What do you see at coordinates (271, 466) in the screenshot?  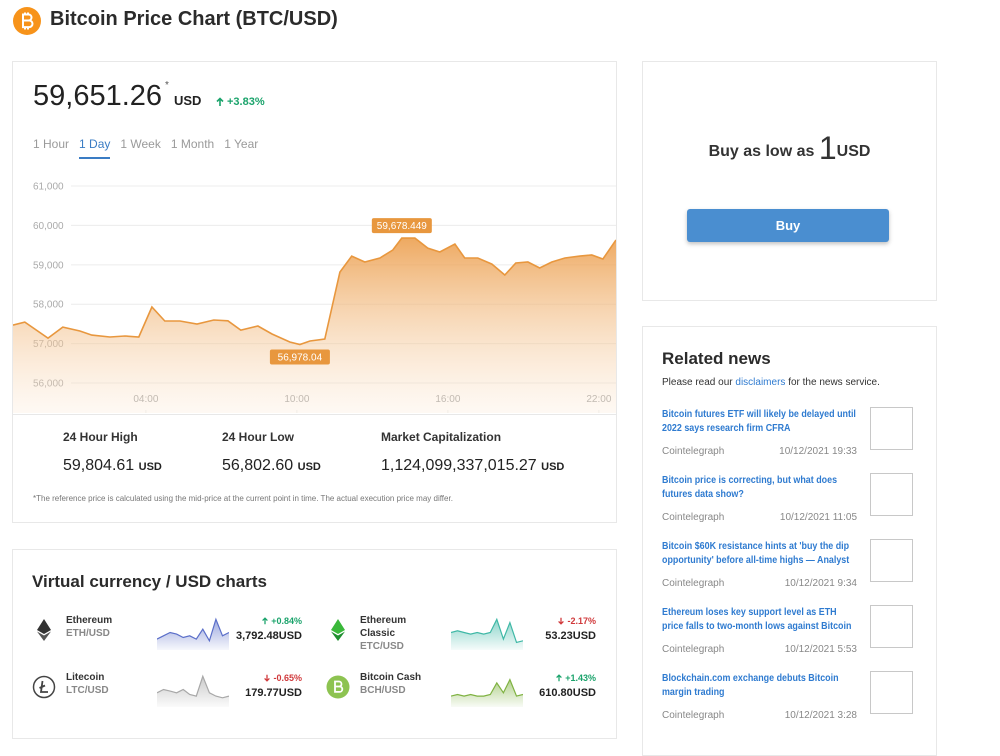 I see `stat-value-row: 56,802.60 USD` at bounding box center [271, 466].